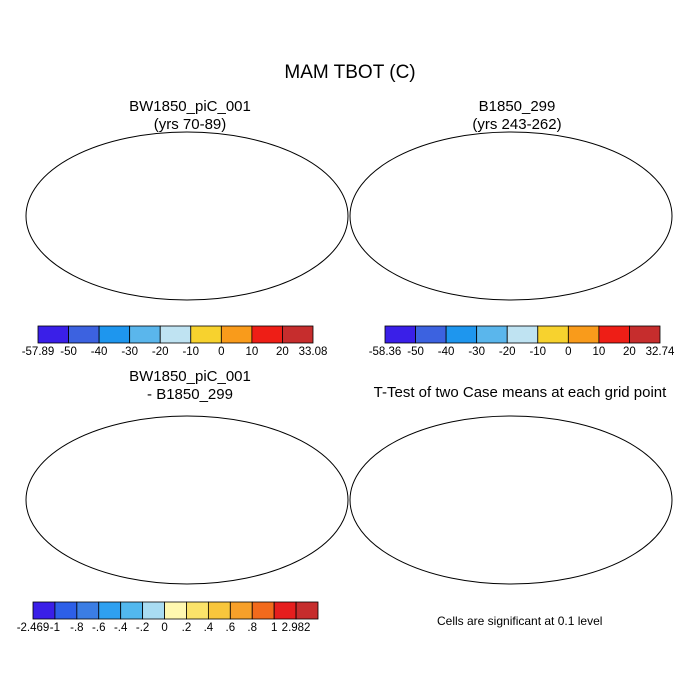  I want to click on colorbar-tick-label: -1, so click(55, 628).